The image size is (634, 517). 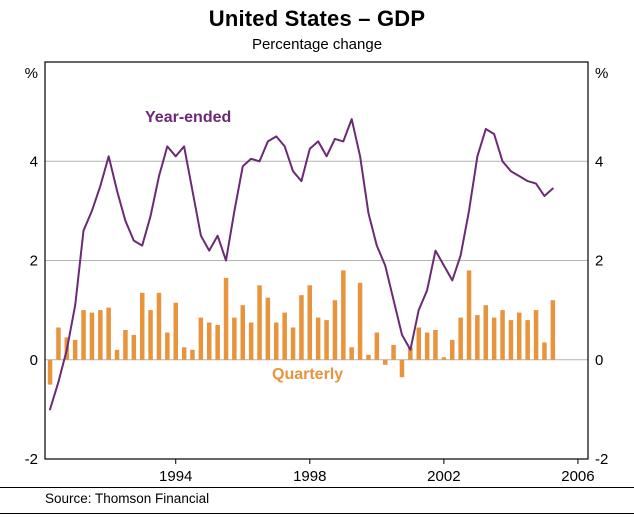 What do you see at coordinates (317, 18) in the screenshot?
I see `chart-title: United States – GDP` at bounding box center [317, 18].